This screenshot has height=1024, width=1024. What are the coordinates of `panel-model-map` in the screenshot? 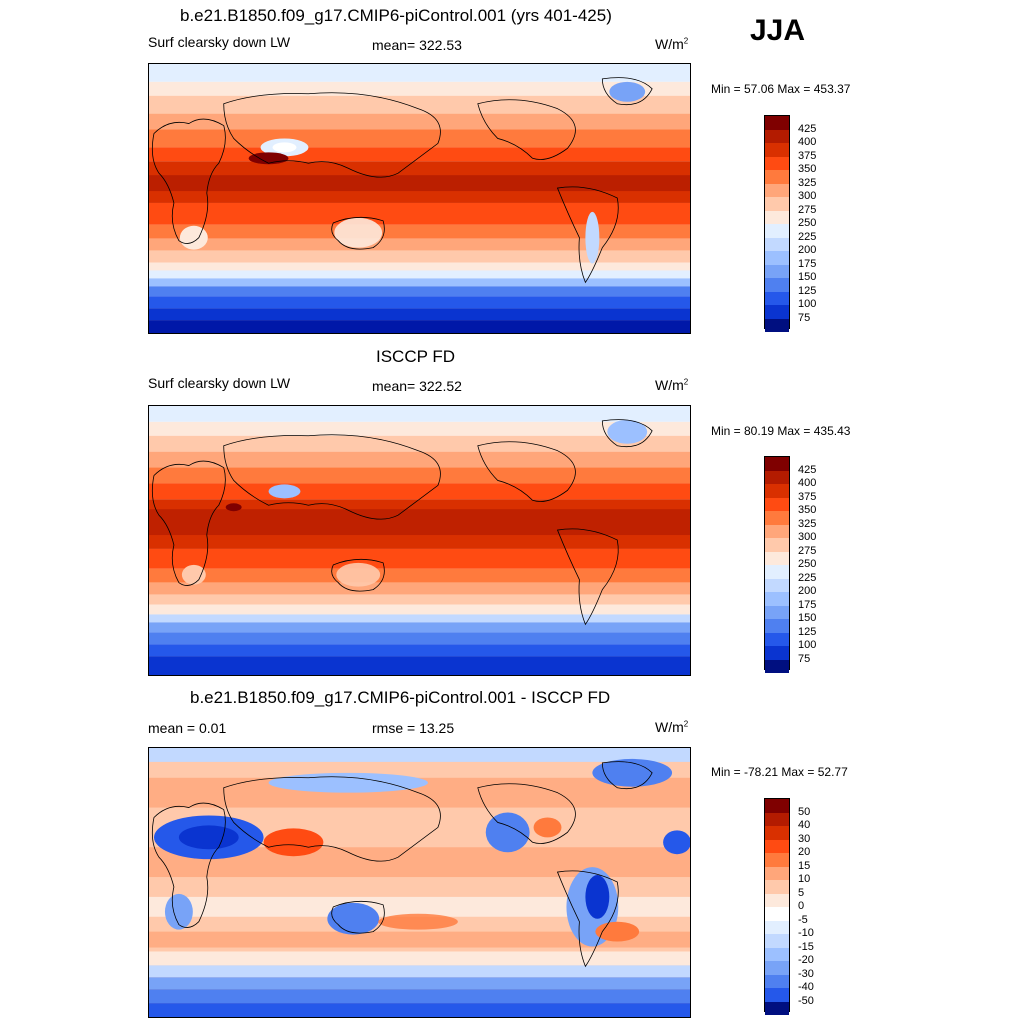 It's located at (419, 198).